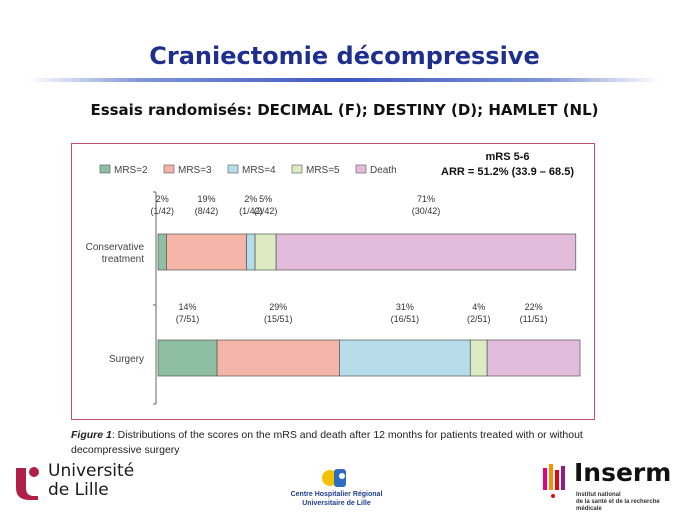  Describe the element at coordinates (131, 170) in the screenshot. I see `legend-label-mrs-2: MRS=2` at that location.